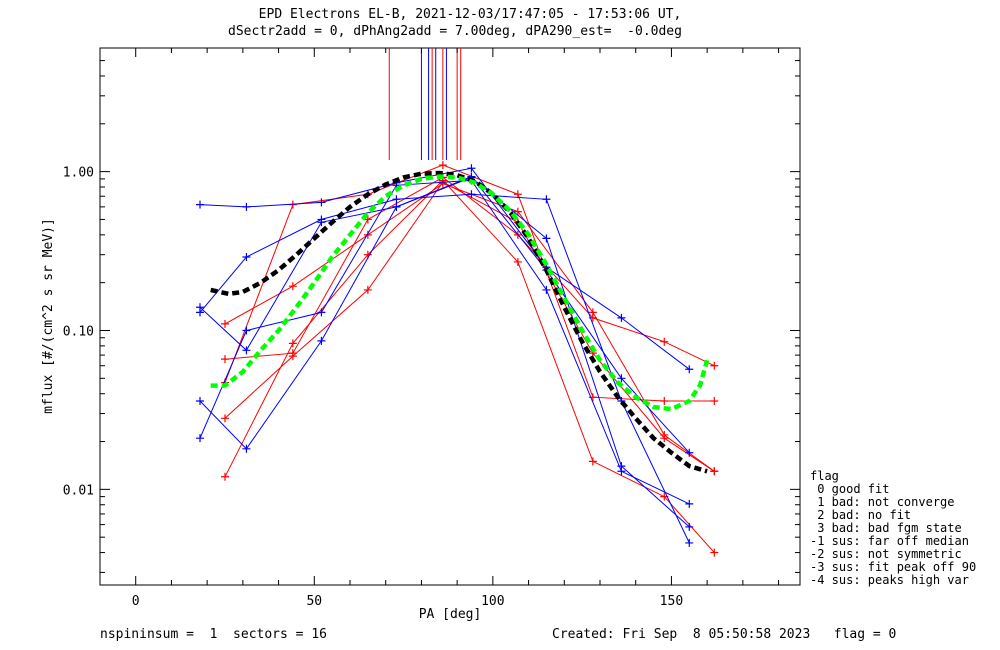 This screenshot has width=1000, height=650. What do you see at coordinates (48, 316) in the screenshot?
I see `y-axis-label: mflux [#/(cm^2 s sr MeV)]` at bounding box center [48, 316].